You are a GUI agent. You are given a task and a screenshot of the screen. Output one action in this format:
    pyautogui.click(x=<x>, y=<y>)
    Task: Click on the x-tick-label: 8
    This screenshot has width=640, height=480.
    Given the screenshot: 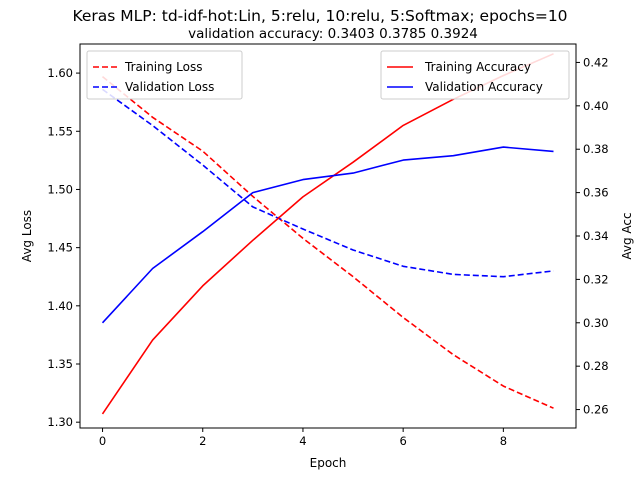 What is the action you would take?
    pyautogui.click(x=503, y=441)
    